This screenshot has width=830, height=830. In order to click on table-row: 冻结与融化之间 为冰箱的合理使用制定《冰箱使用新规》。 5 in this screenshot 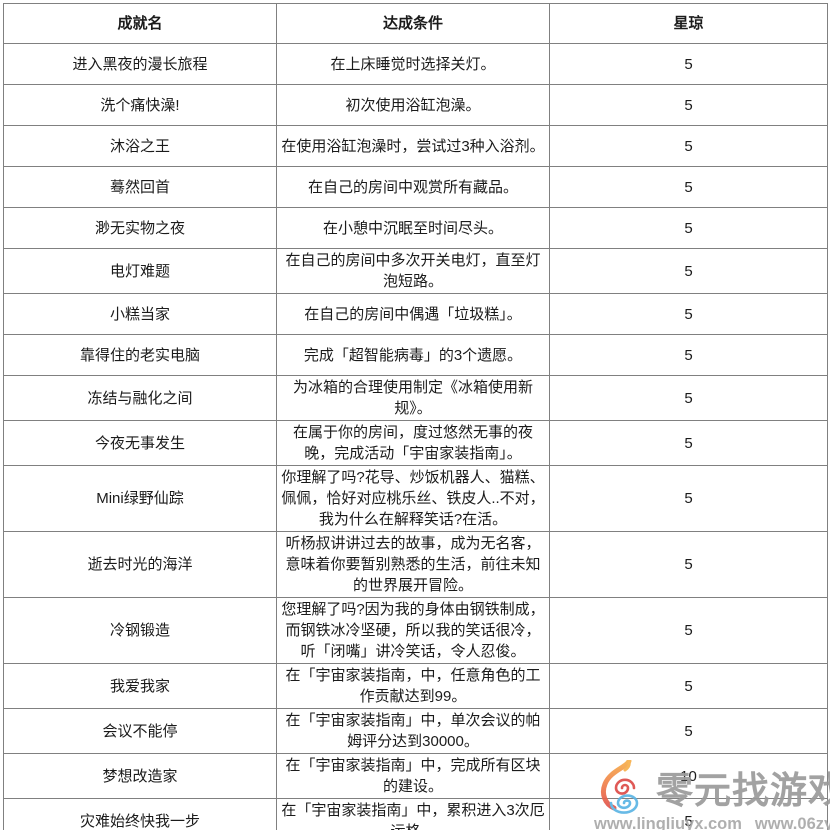, I will do `click(415, 398)`.